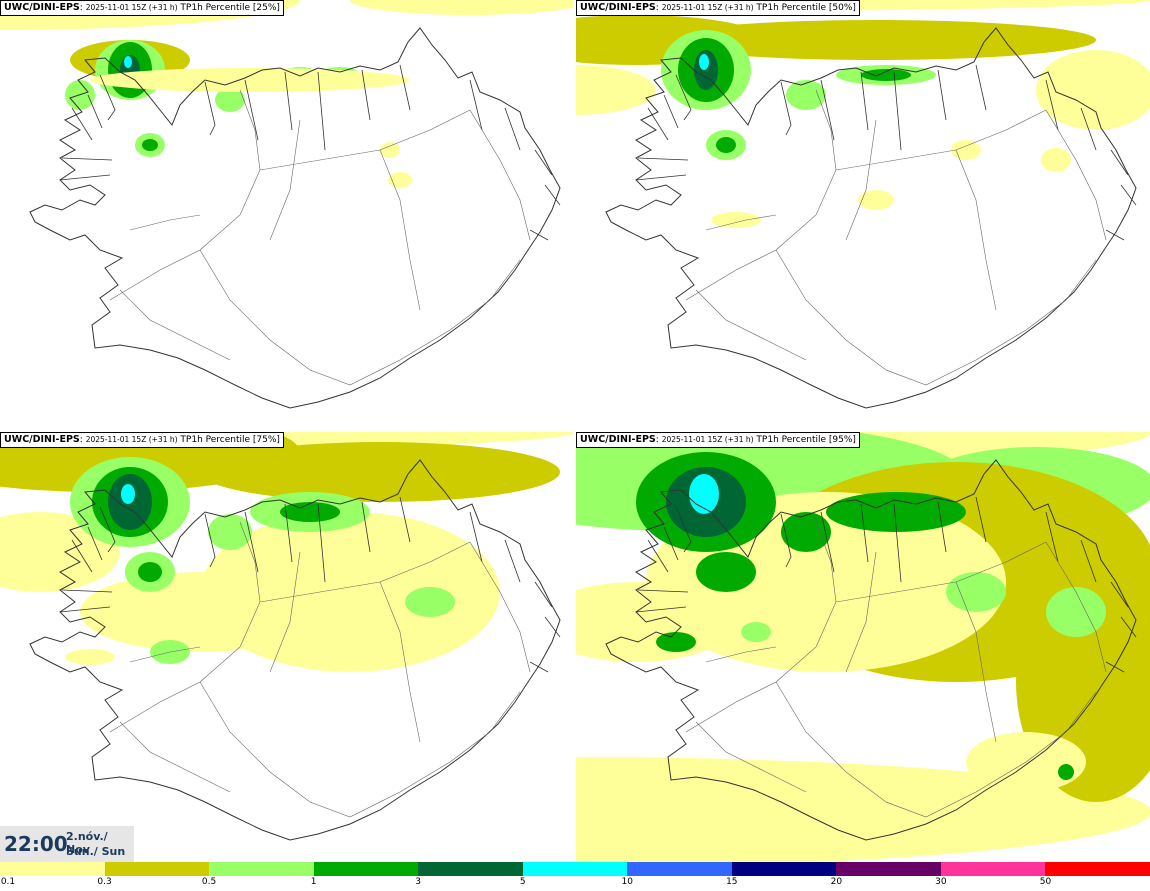 This screenshot has height=891, width=1150. I want to click on valid-time-clock: 22:00, so click(36, 844).